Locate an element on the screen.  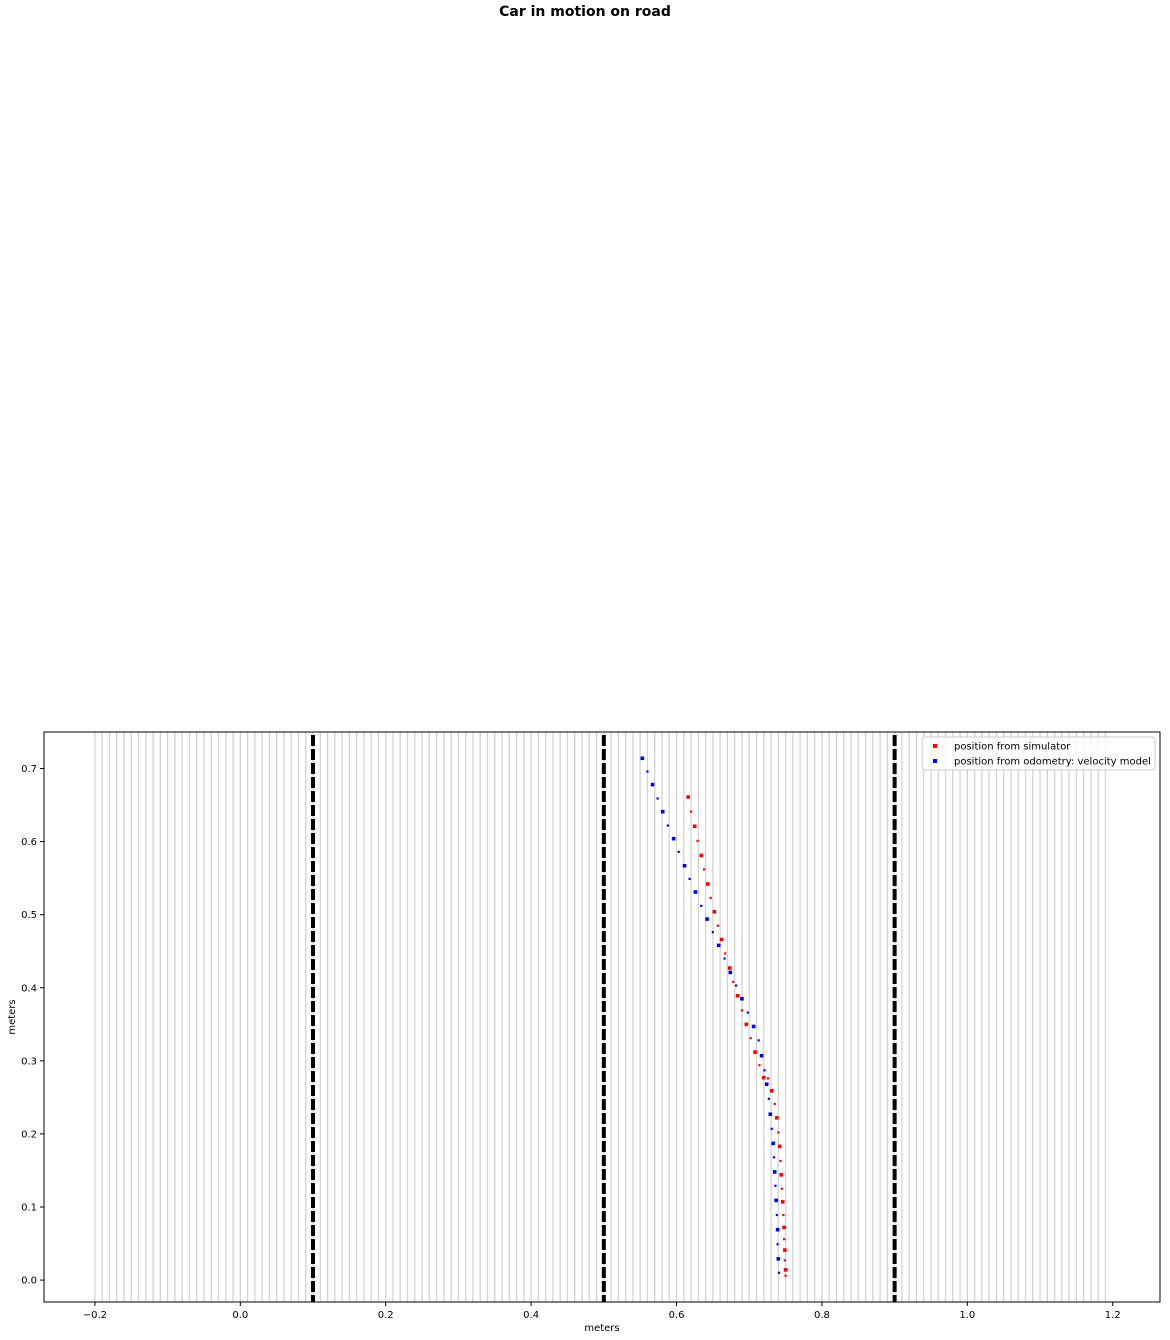
x-tick-label: 0.2 is located at coordinates (386, 1315).